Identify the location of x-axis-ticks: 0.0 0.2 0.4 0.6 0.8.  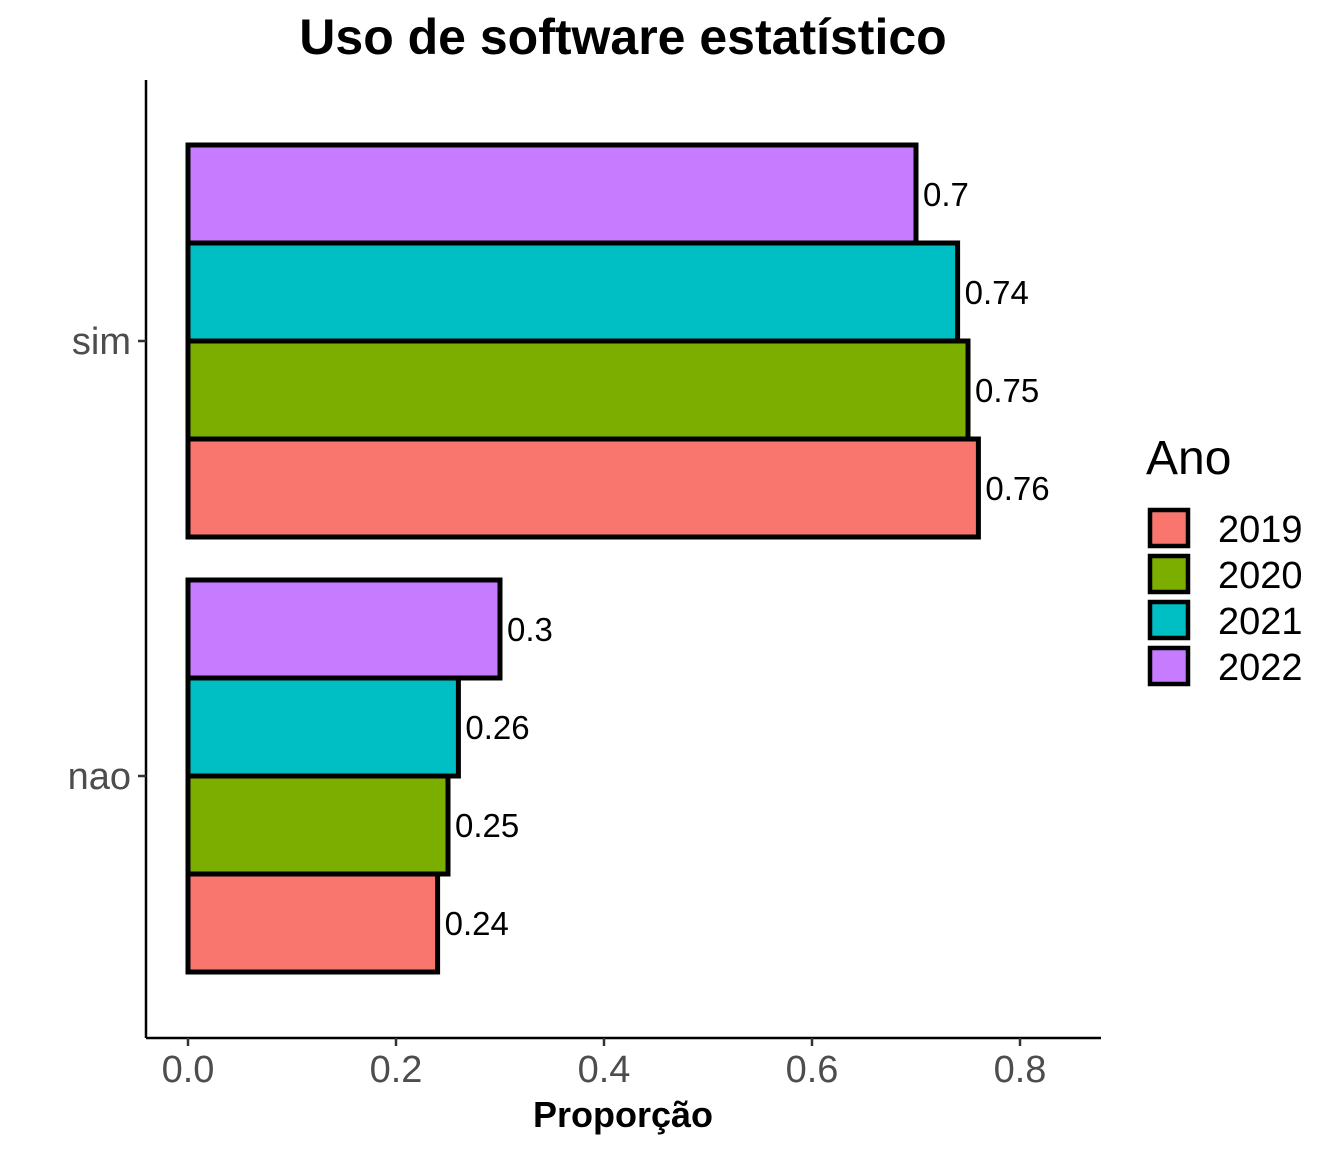
(604, 1064).